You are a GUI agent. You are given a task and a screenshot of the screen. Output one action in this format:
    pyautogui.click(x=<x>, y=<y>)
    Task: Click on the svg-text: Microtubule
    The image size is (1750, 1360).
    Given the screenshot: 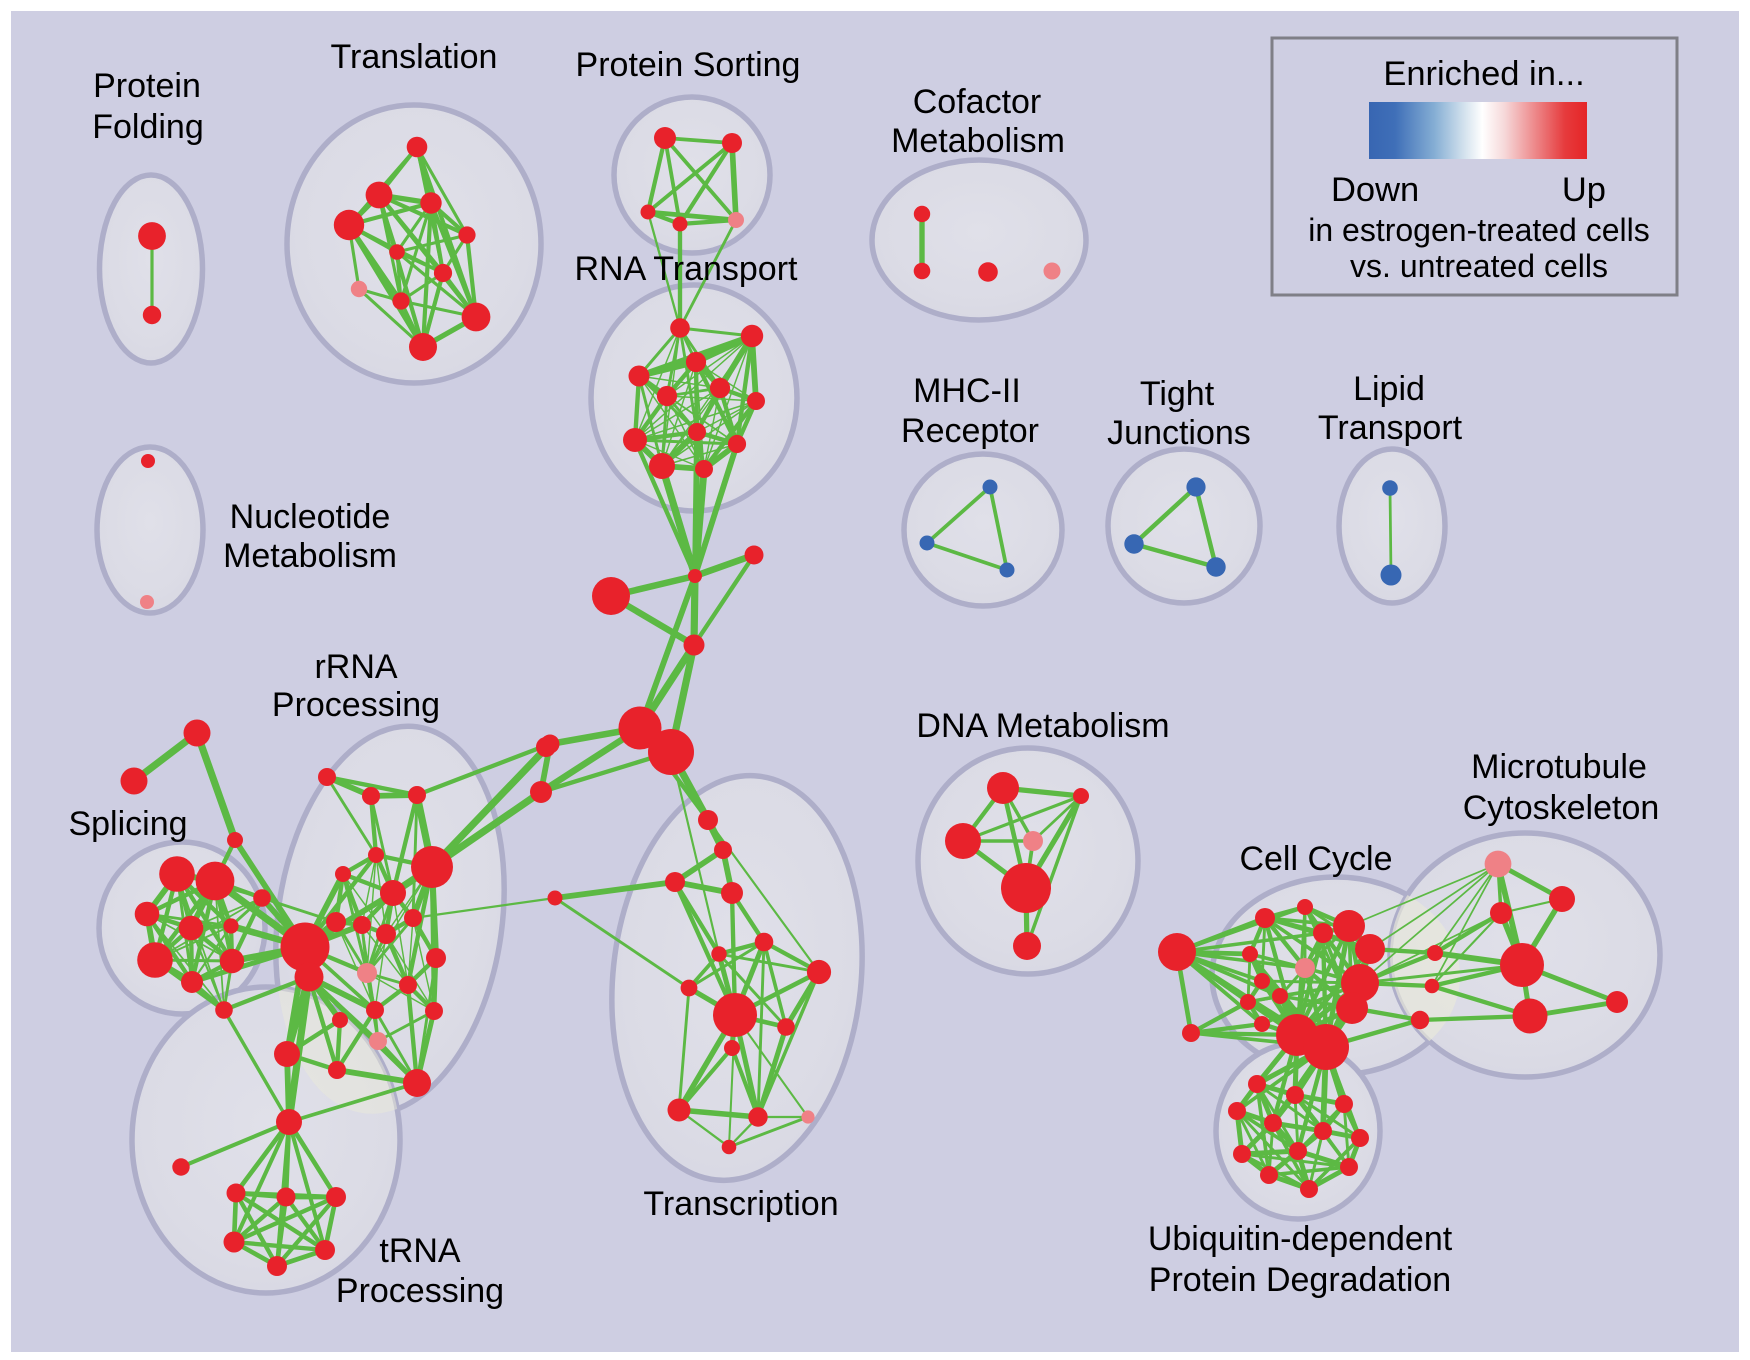 What is the action you would take?
    pyautogui.click(x=1559, y=767)
    